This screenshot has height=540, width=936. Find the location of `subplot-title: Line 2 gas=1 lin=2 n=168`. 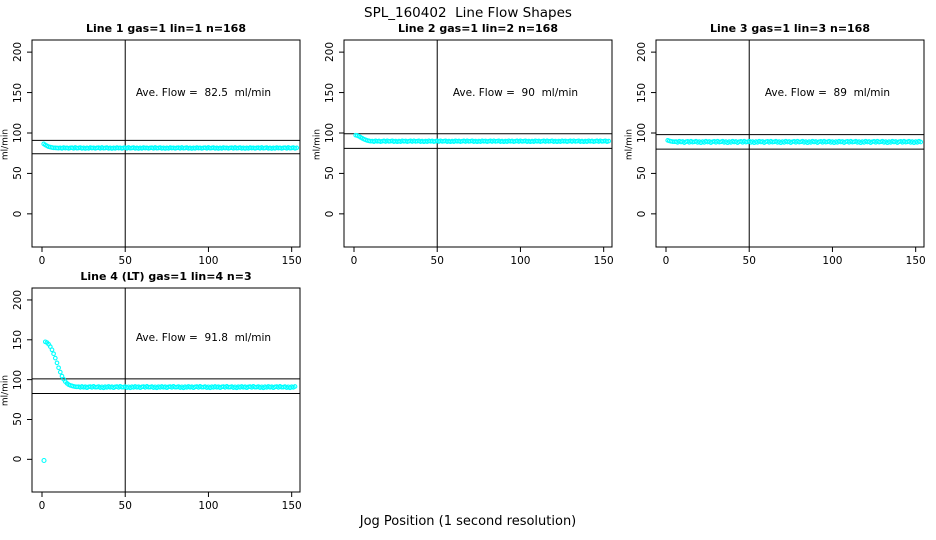

subplot-title: Line 2 gas=1 lin=2 n=168 is located at coordinates (477, 28).